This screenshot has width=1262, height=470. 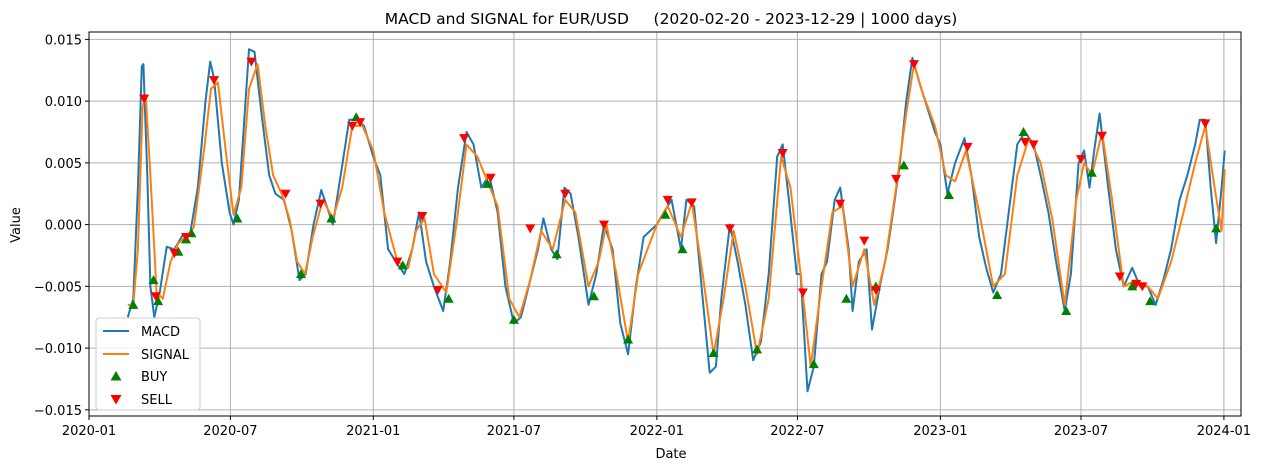 What do you see at coordinates (58, 349) in the screenshot?
I see `y-tick-label: −0.010` at bounding box center [58, 349].